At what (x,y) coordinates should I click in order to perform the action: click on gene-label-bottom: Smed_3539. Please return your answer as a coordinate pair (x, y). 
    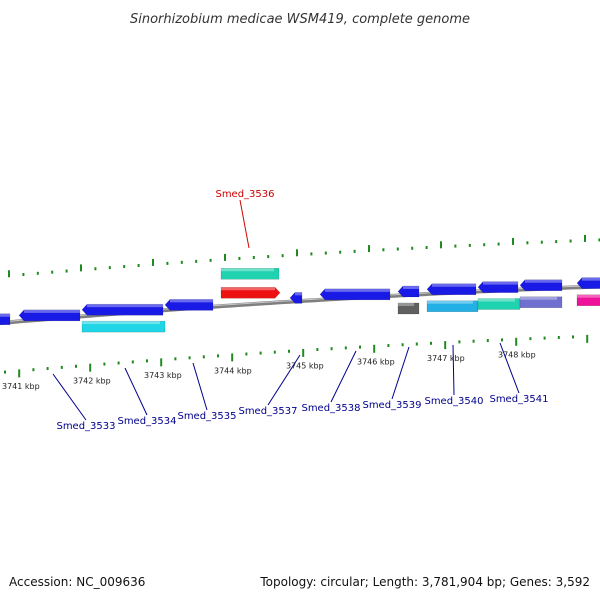
    Looking at the image, I should click on (391, 405).